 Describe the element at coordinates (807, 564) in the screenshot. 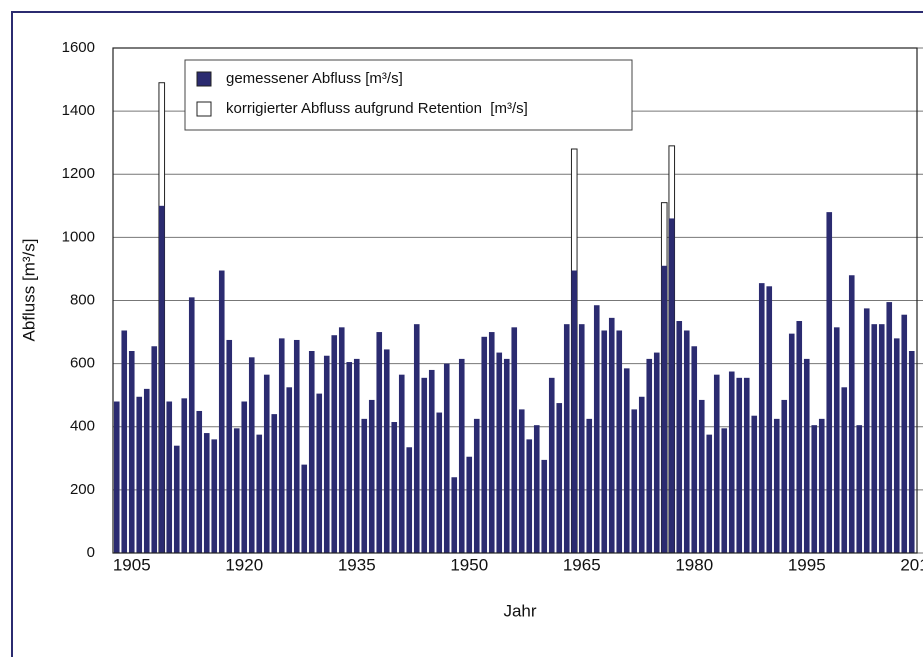

I see `x-tick-label: 1995` at that location.